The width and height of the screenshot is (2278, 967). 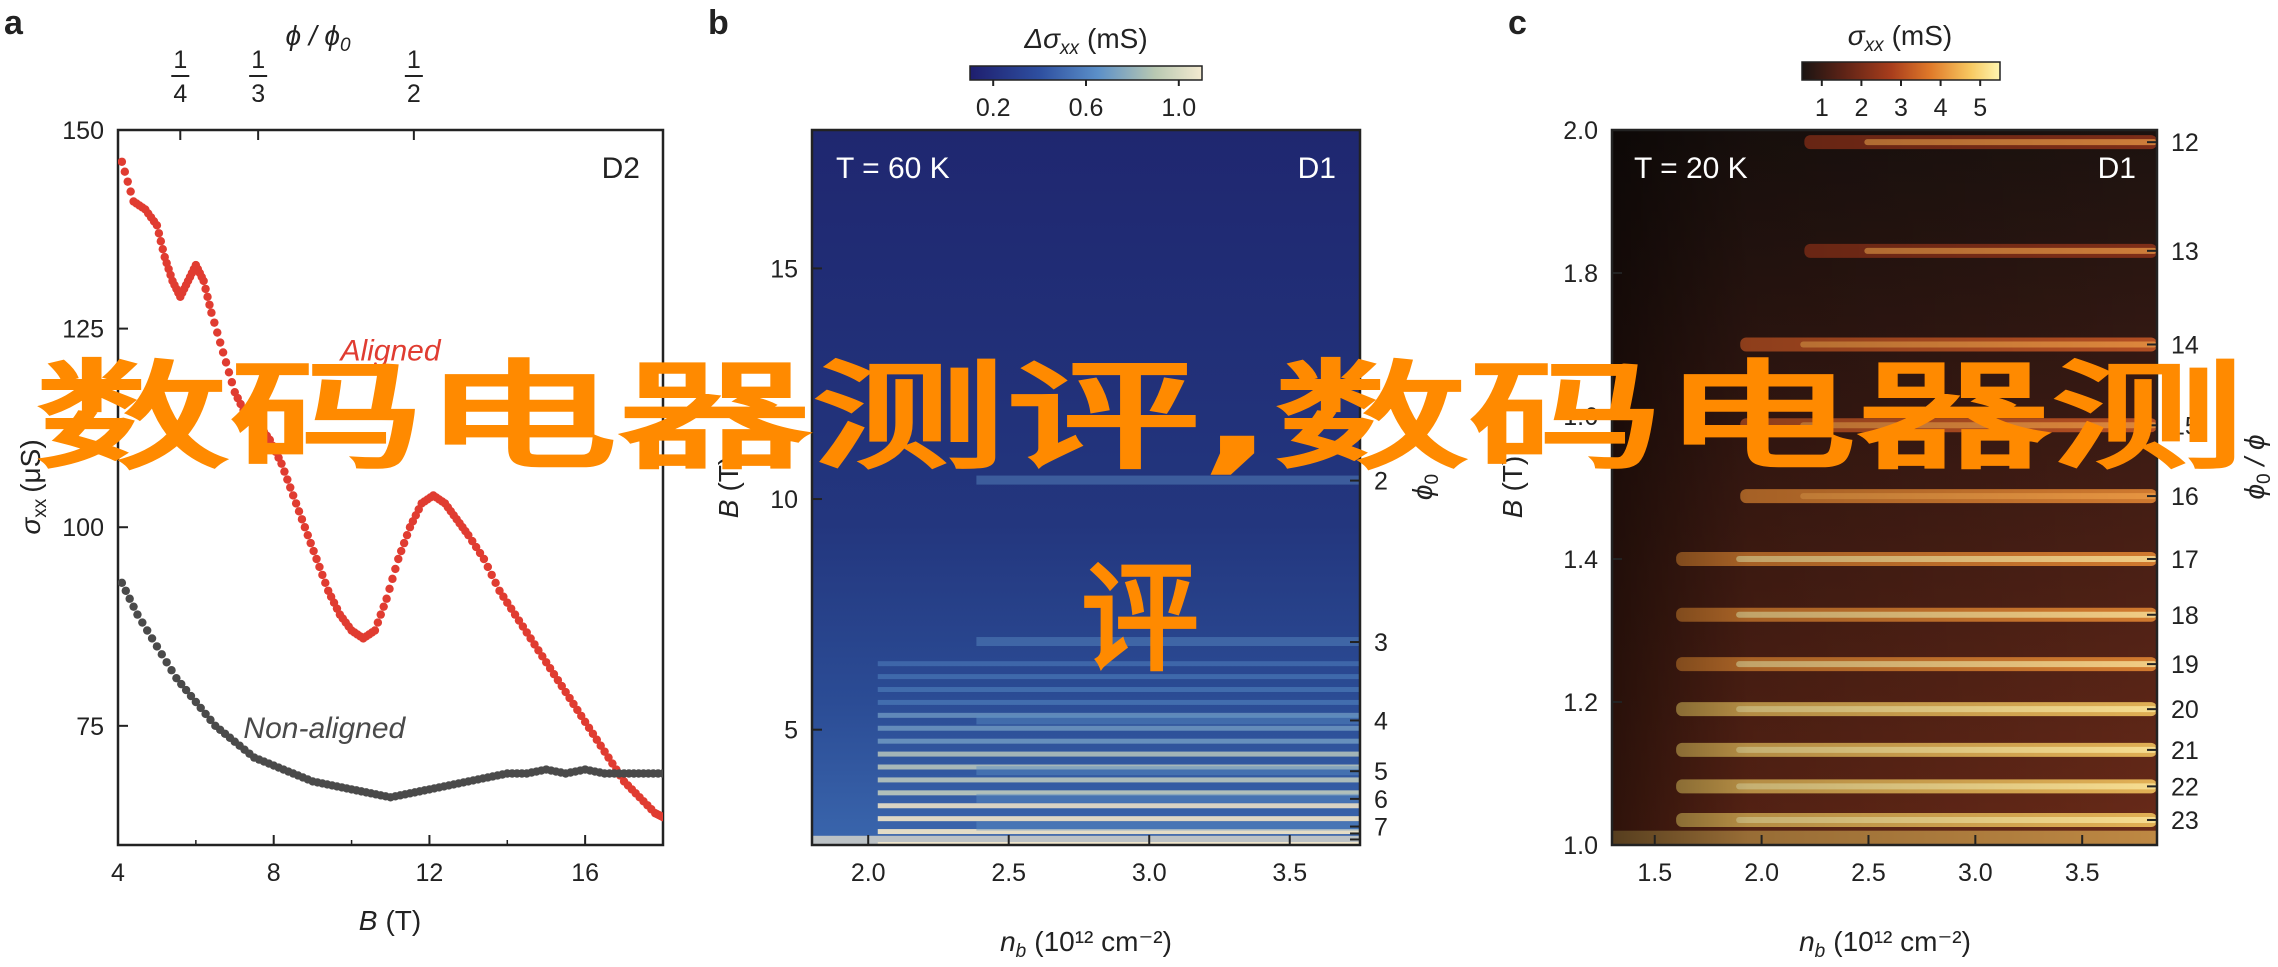 I want to click on panel-b-right-tick-label: 7, so click(x=1381, y=828).